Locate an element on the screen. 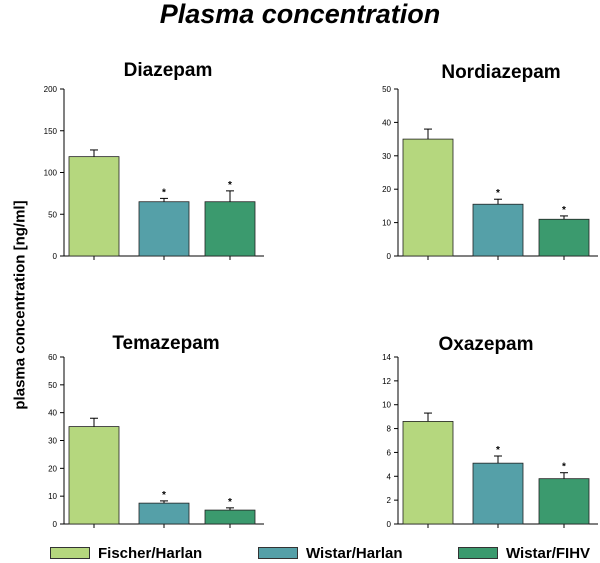 The image size is (600, 563). panel-diazepam: Diazepam 0 50 100 150 200 * * is located at coordinates (154, 160).